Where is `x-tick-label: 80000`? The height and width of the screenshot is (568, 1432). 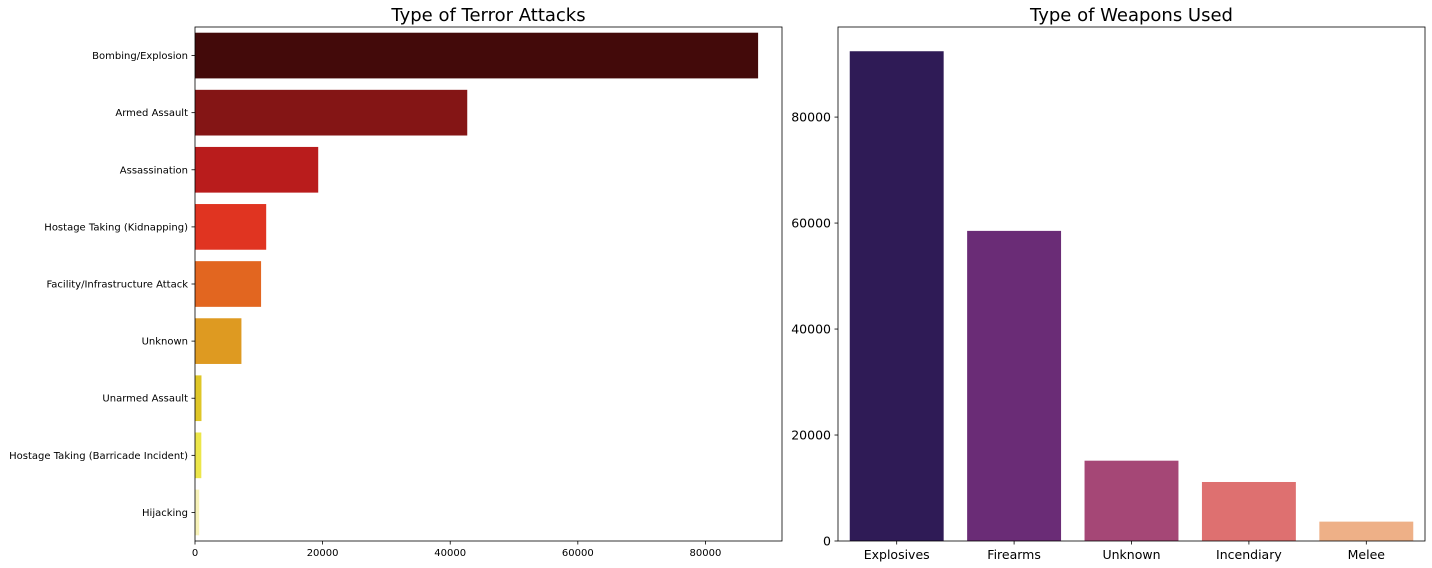
x-tick-label: 80000 is located at coordinates (706, 553).